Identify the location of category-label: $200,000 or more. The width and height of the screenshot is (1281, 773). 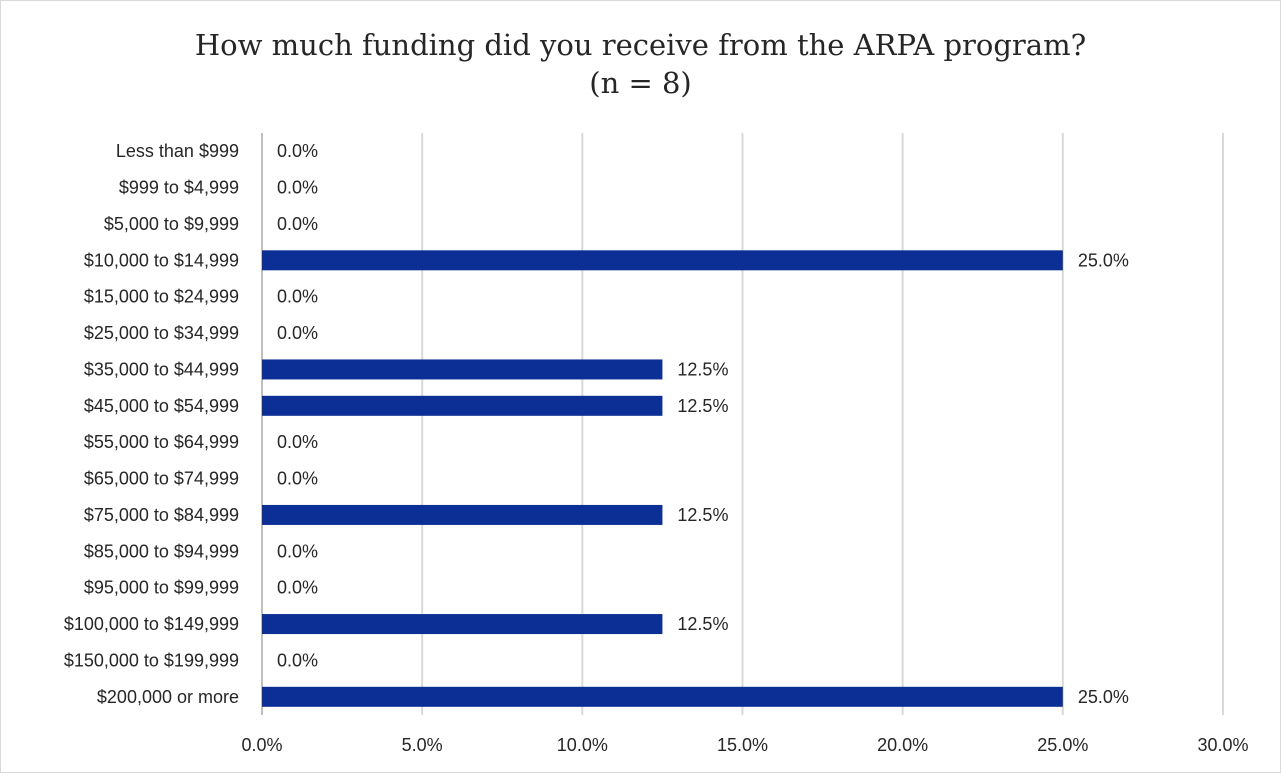
(168, 697).